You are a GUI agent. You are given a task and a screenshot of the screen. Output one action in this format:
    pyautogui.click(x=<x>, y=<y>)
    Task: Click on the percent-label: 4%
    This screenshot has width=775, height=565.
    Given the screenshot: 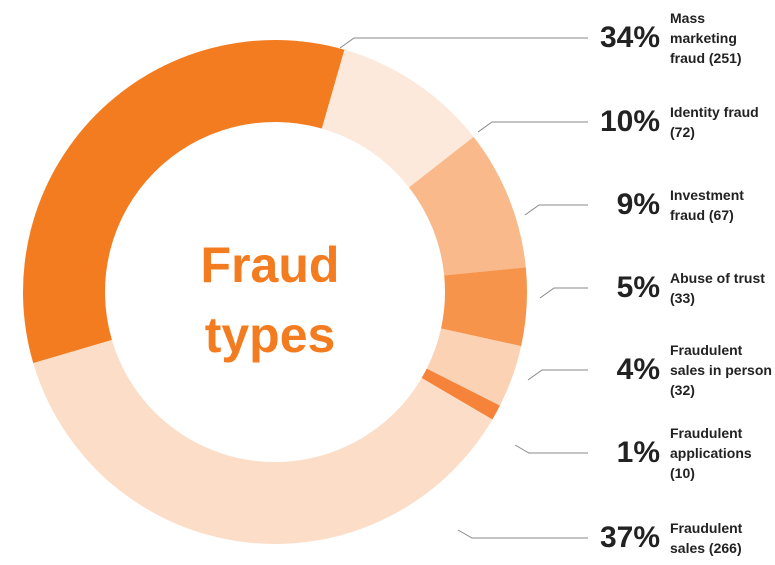 What is the action you would take?
    pyautogui.click(x=638, y=369)
    